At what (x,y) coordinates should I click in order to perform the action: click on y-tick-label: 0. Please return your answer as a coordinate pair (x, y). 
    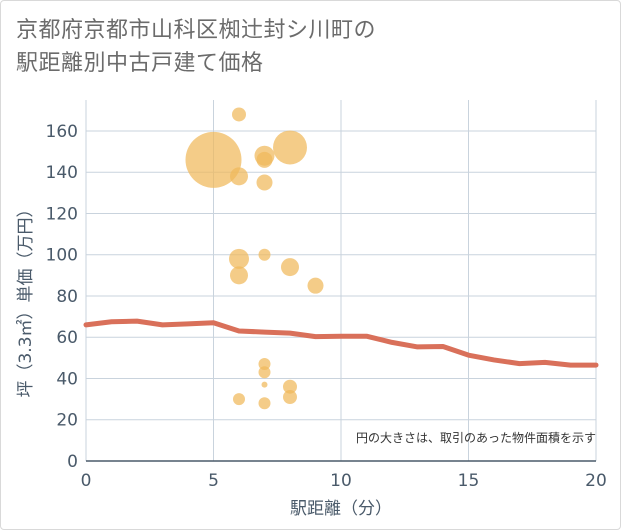
    Looking at the image, I should click on (72, 462).